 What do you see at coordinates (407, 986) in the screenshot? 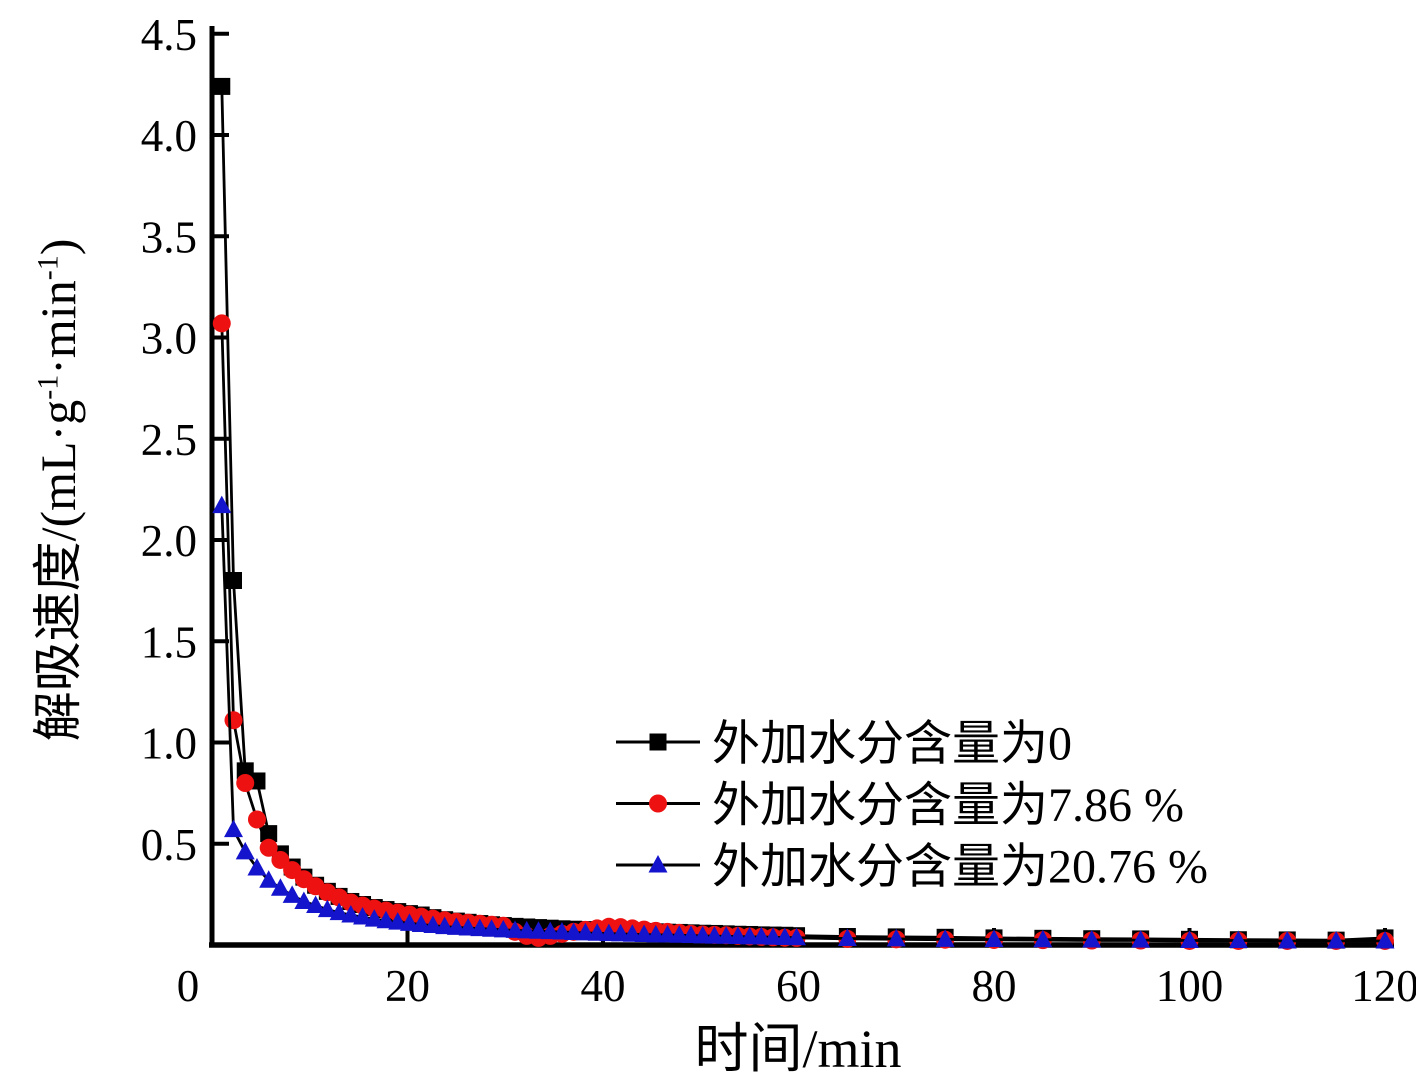
I see `x-tick-label: 20` at bounding box center [407, 986].